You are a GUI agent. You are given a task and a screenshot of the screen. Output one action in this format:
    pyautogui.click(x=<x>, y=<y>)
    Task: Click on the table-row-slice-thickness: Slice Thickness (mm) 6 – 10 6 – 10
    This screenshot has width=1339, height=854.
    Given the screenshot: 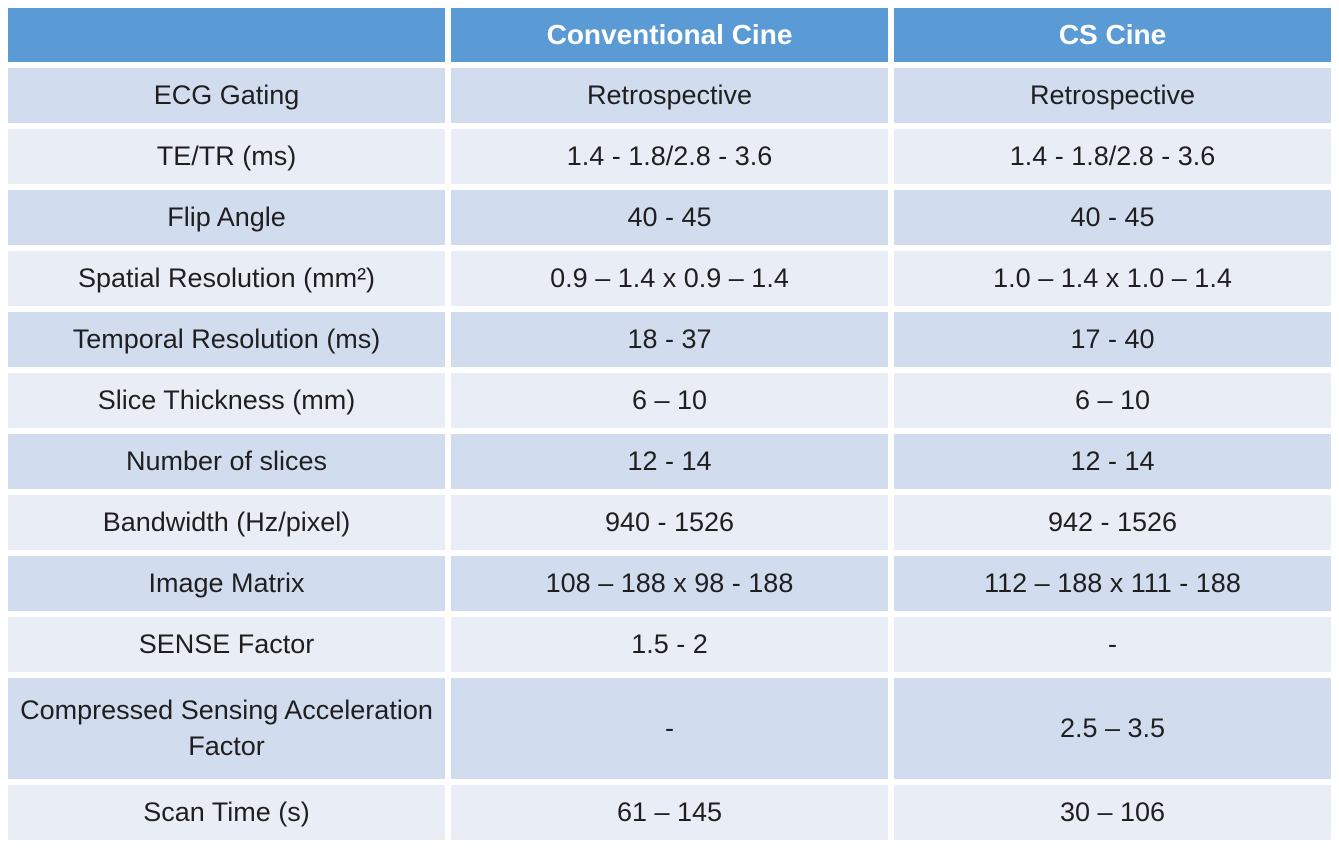 What is the action you would take?
    pyautogui.click(x=669, y=400)
    